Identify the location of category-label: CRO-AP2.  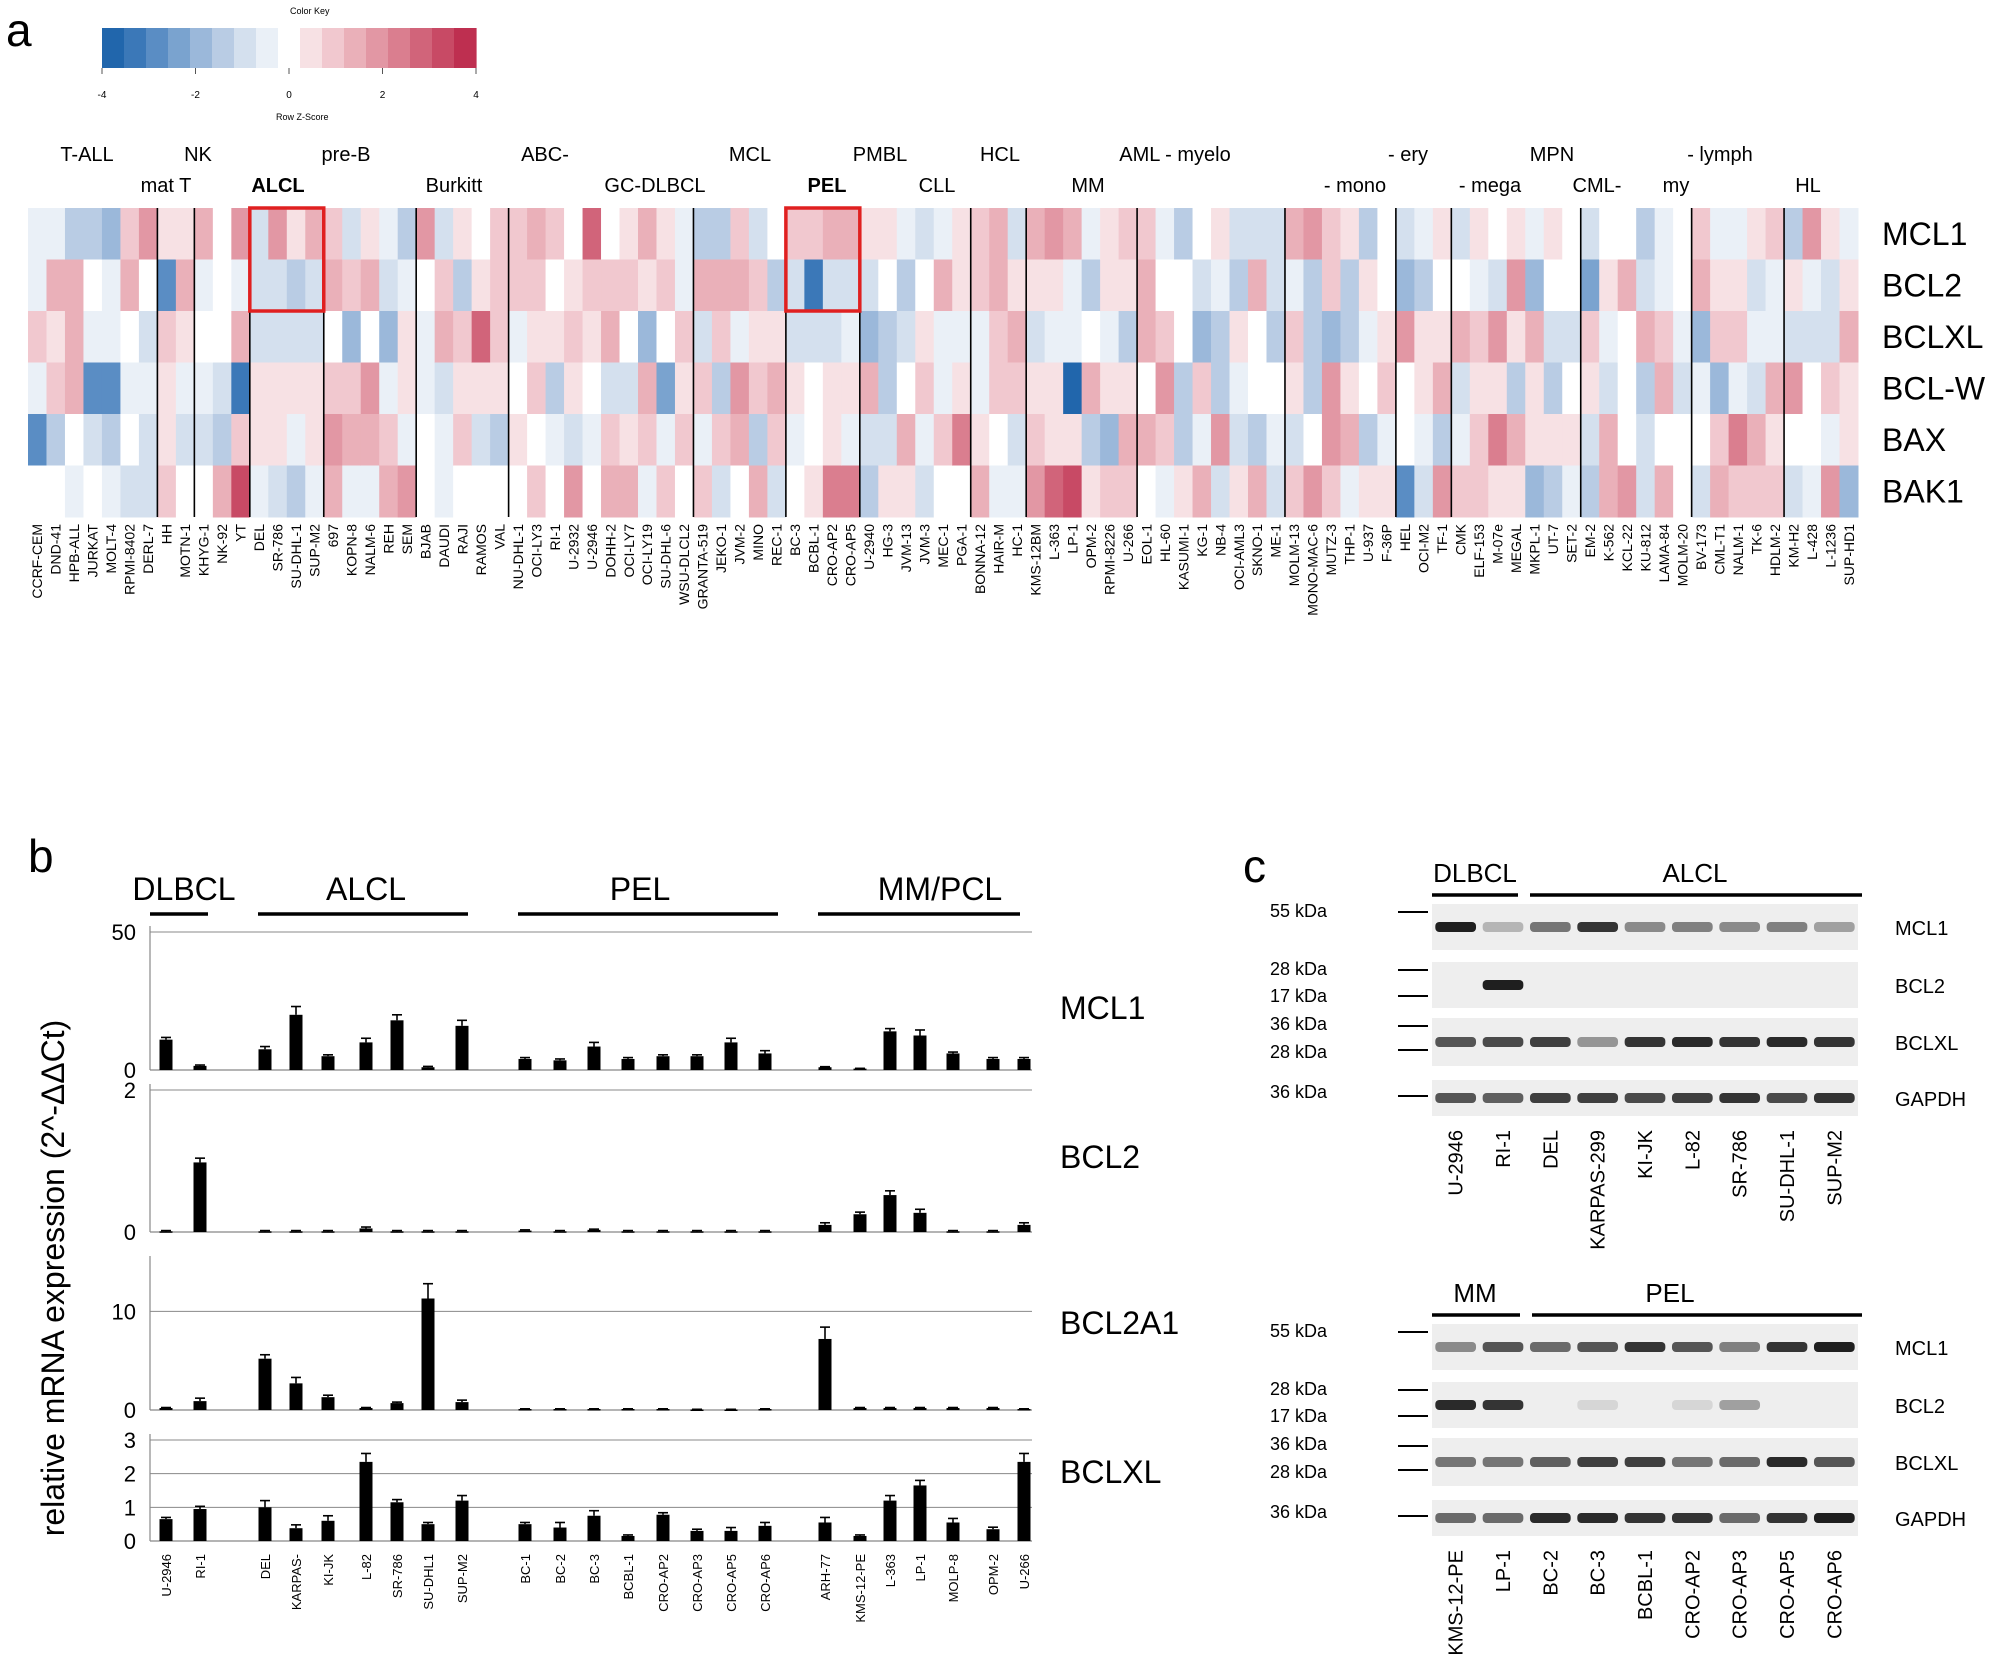
(663, 1583).